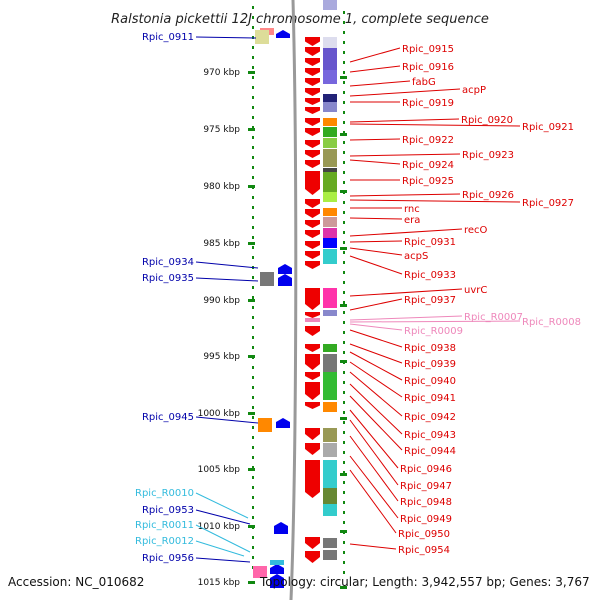  I want to click on right-gene-label: Rpic_0937, so click(430, 300).